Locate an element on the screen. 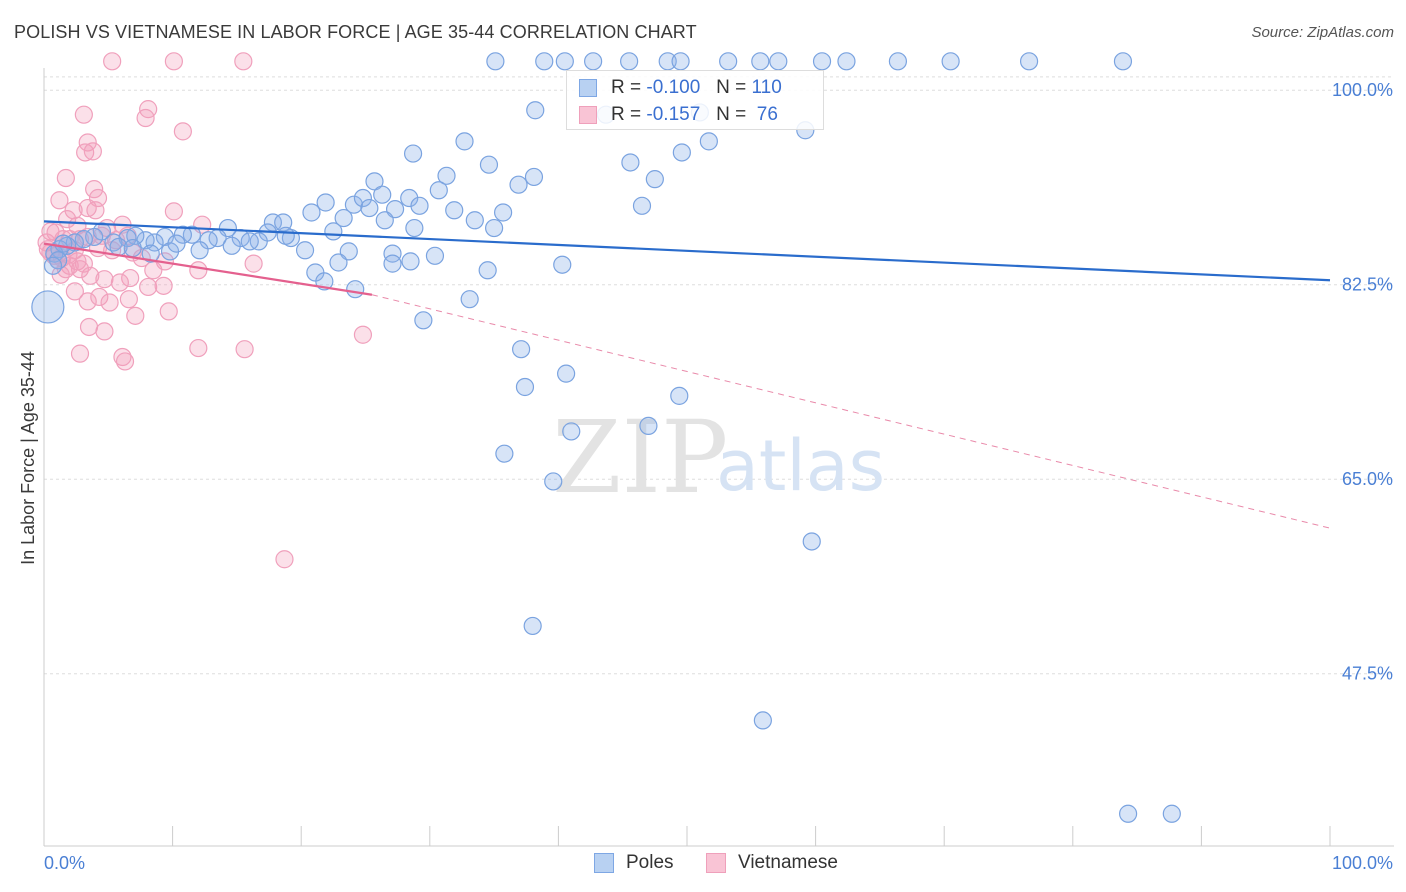 This screenshot has width=1406, height=892. vietnamese-r-value: -0.157 is located at coordinates (673, 114).